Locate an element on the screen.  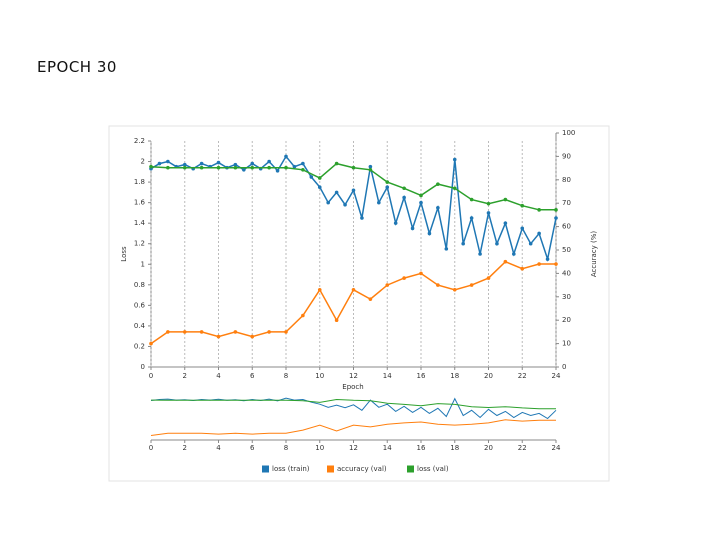
y2-tick-label: 70 is located at coordinates (566, 203).